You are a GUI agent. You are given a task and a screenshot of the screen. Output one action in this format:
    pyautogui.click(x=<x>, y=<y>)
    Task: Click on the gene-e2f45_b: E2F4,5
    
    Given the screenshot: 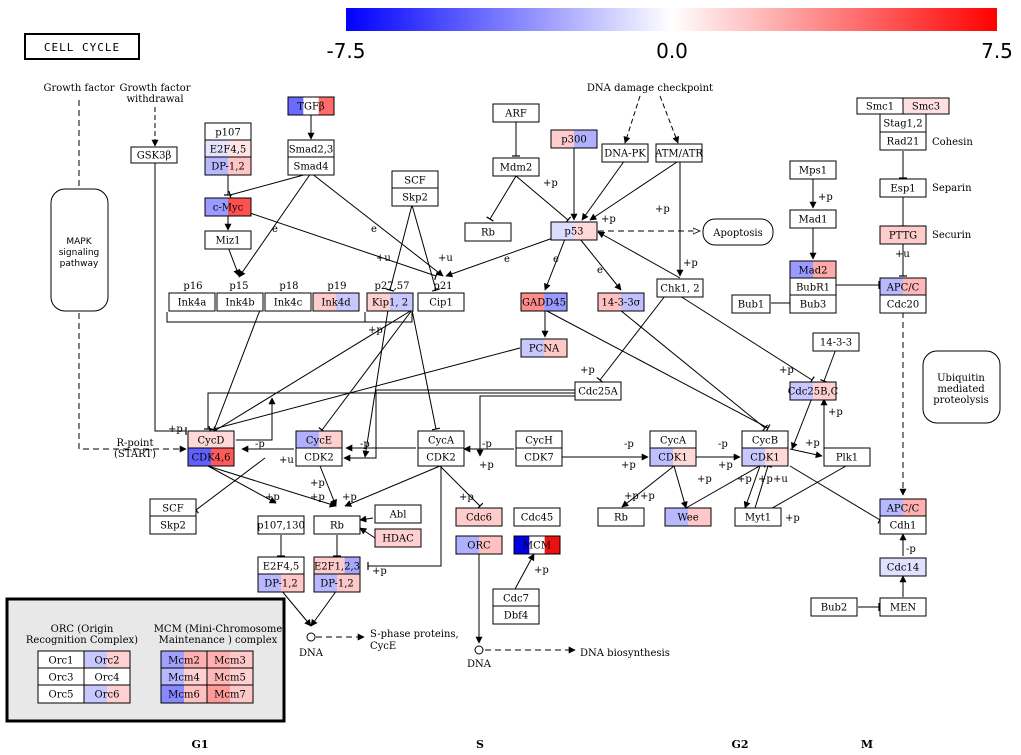 What is the action you would take?
    pyautogui.click(x=281, y=566)
    